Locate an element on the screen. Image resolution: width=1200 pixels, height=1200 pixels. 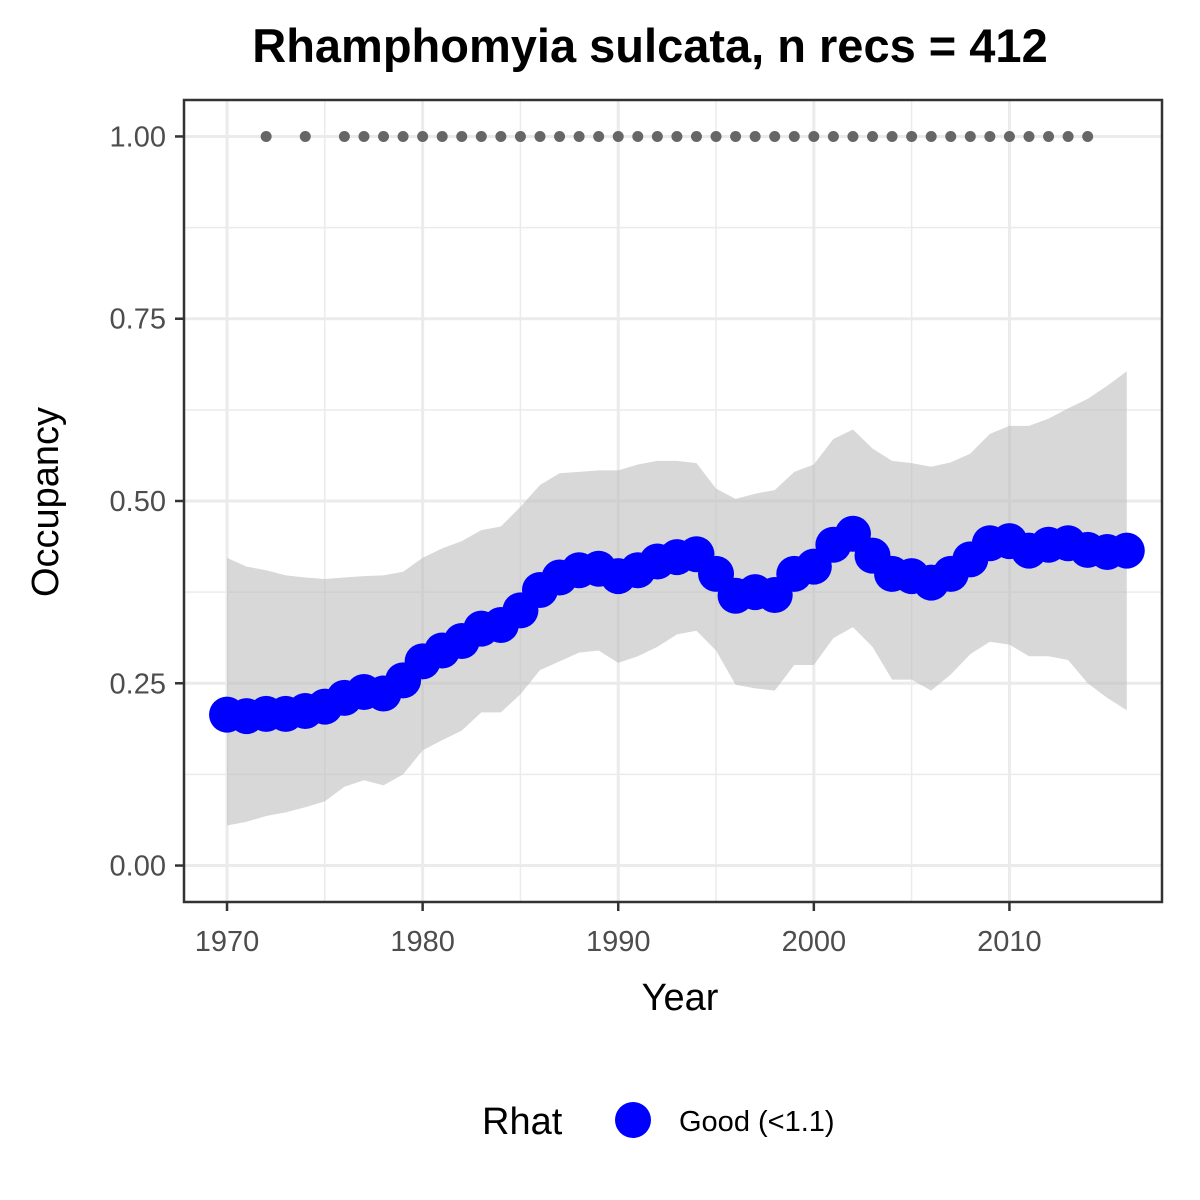
x-axis: 1970 1980 1990 2000 2010 is located at coordinates (618, 930).